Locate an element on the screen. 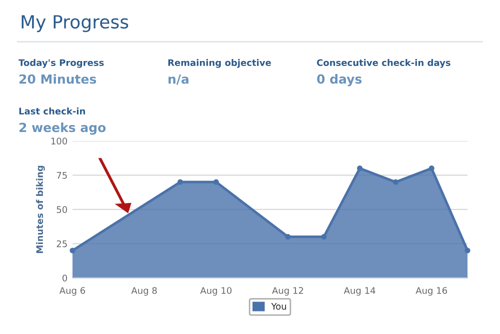  text: 2 weeks ago is located at coordinates (62, 128).